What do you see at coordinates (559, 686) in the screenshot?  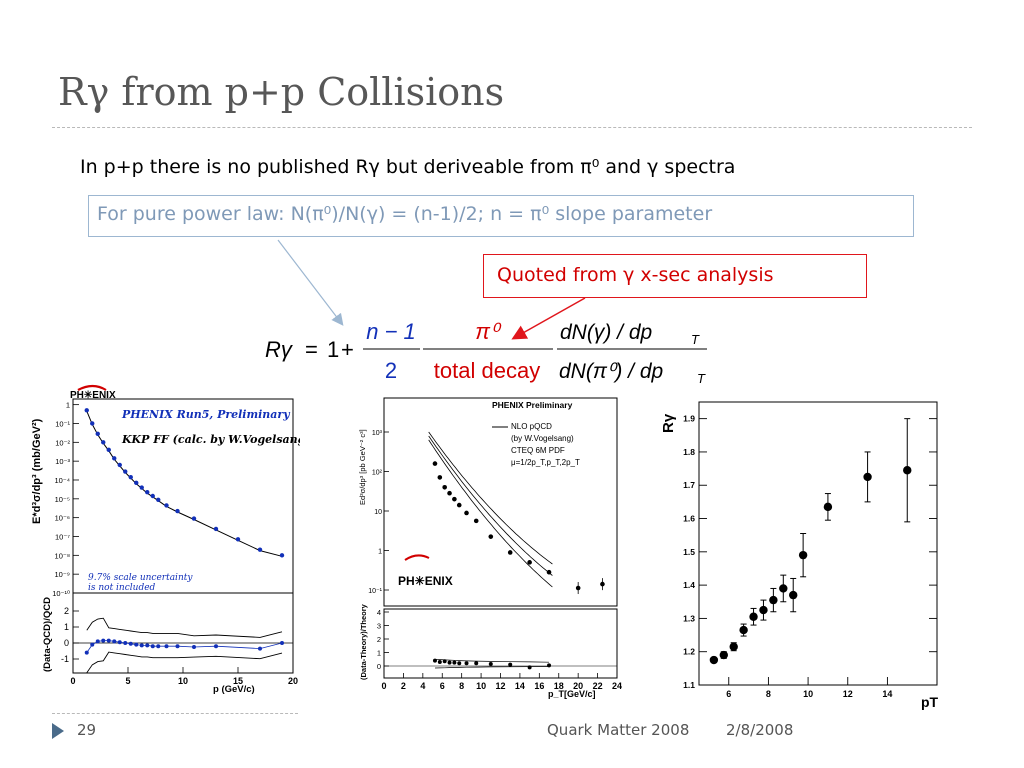 I see `chart2-xtick-label: 18` at bounding box center [559, 686].